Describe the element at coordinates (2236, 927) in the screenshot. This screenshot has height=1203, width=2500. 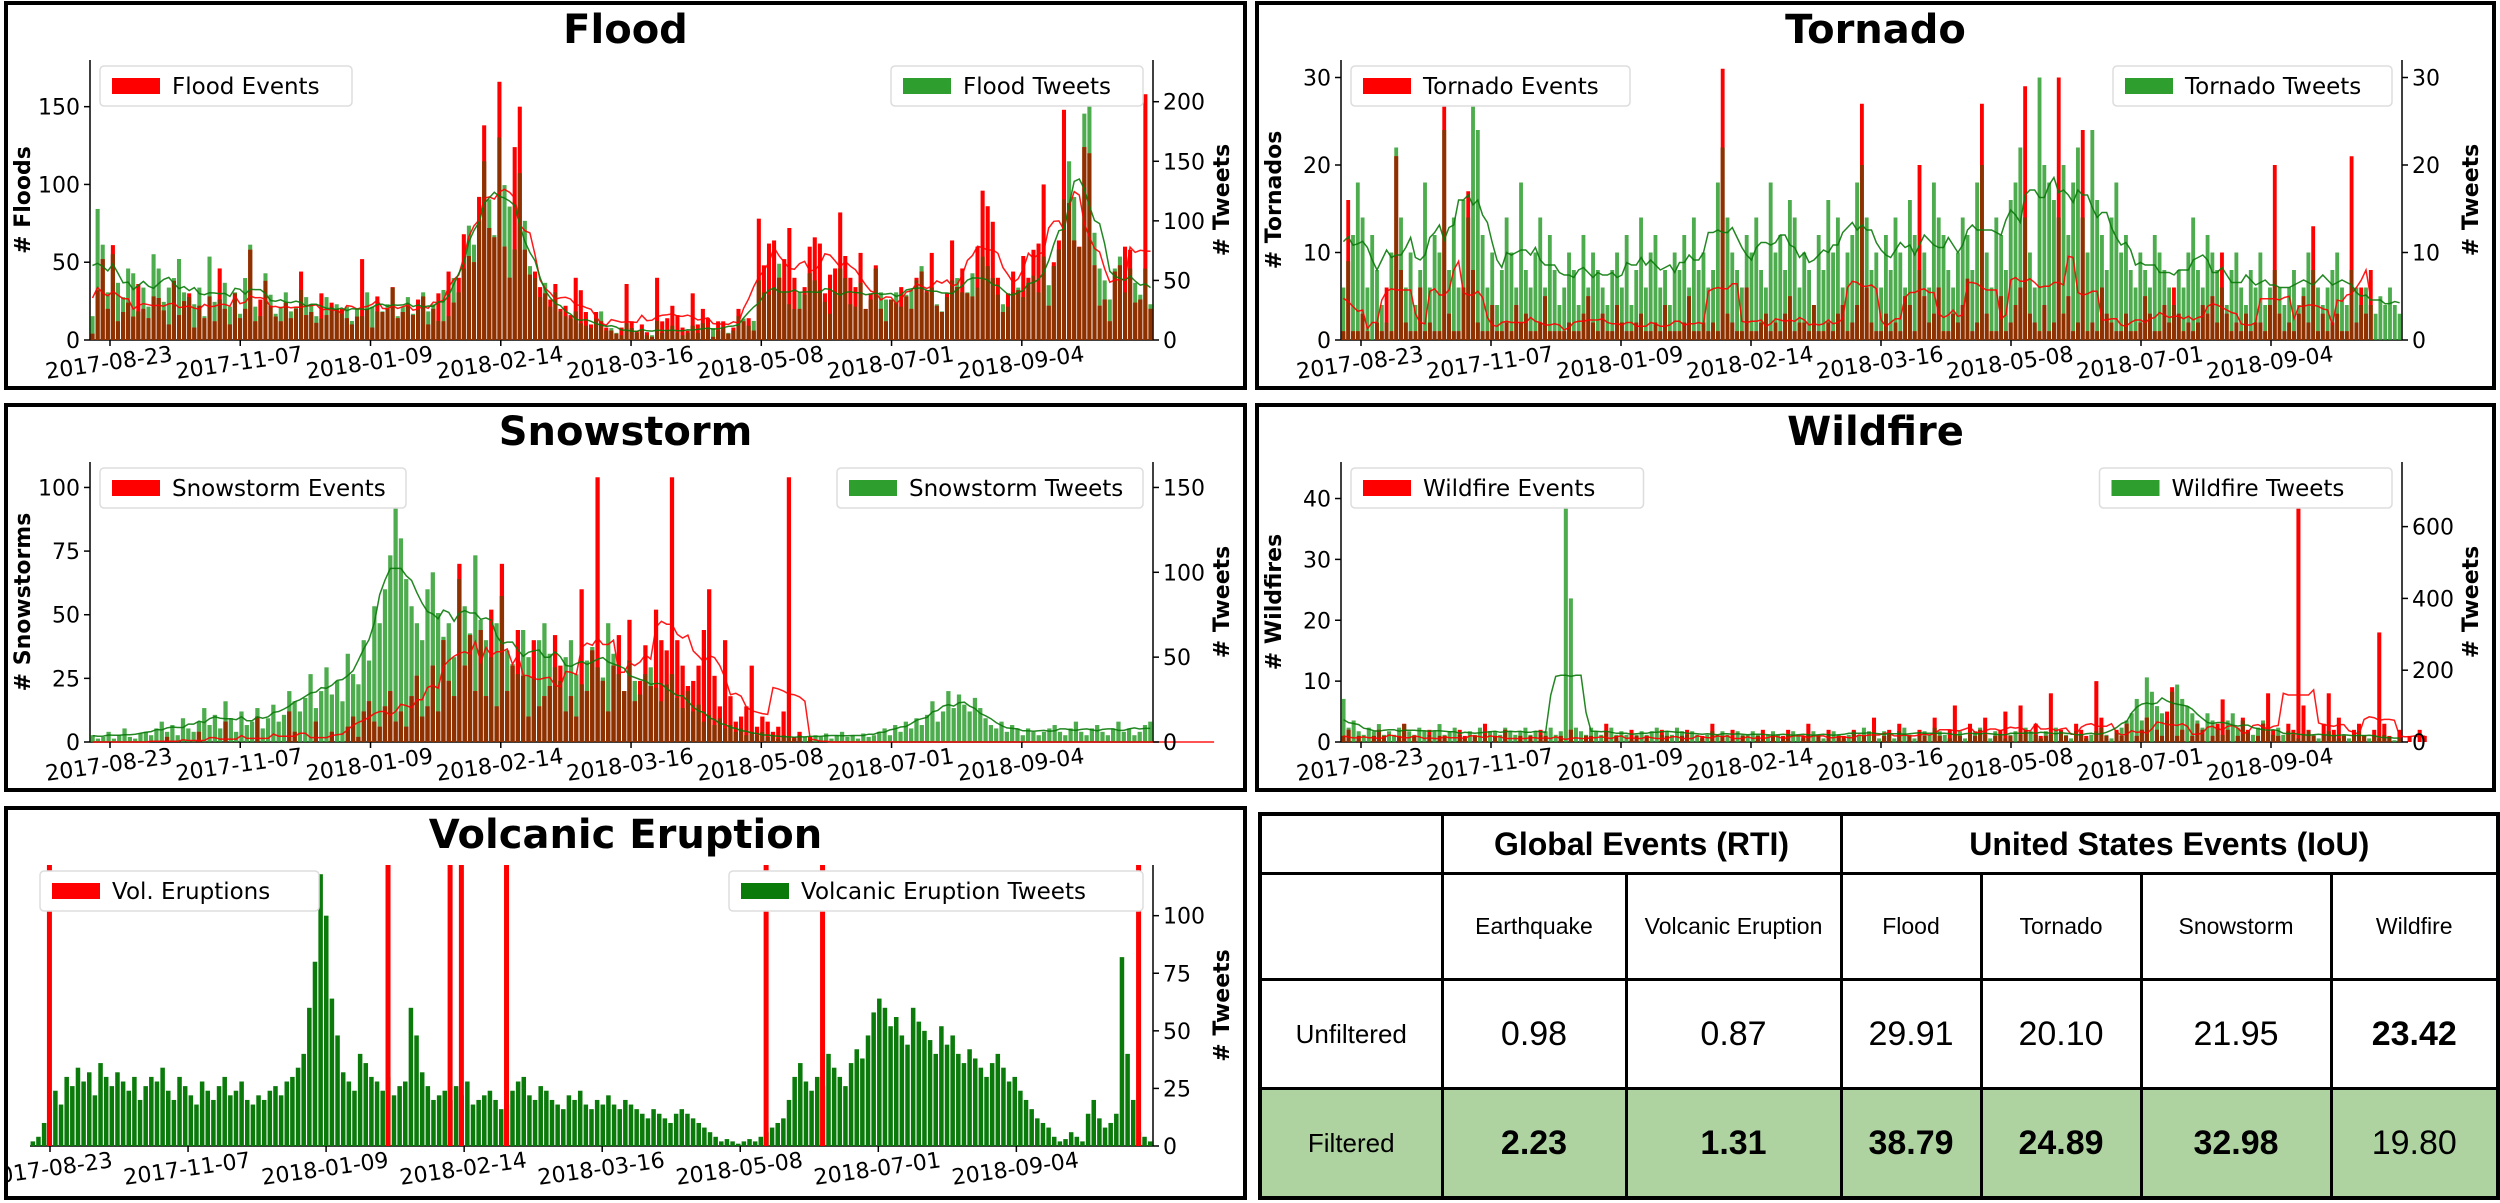
I see `column-header: Snowstorm` at that location.